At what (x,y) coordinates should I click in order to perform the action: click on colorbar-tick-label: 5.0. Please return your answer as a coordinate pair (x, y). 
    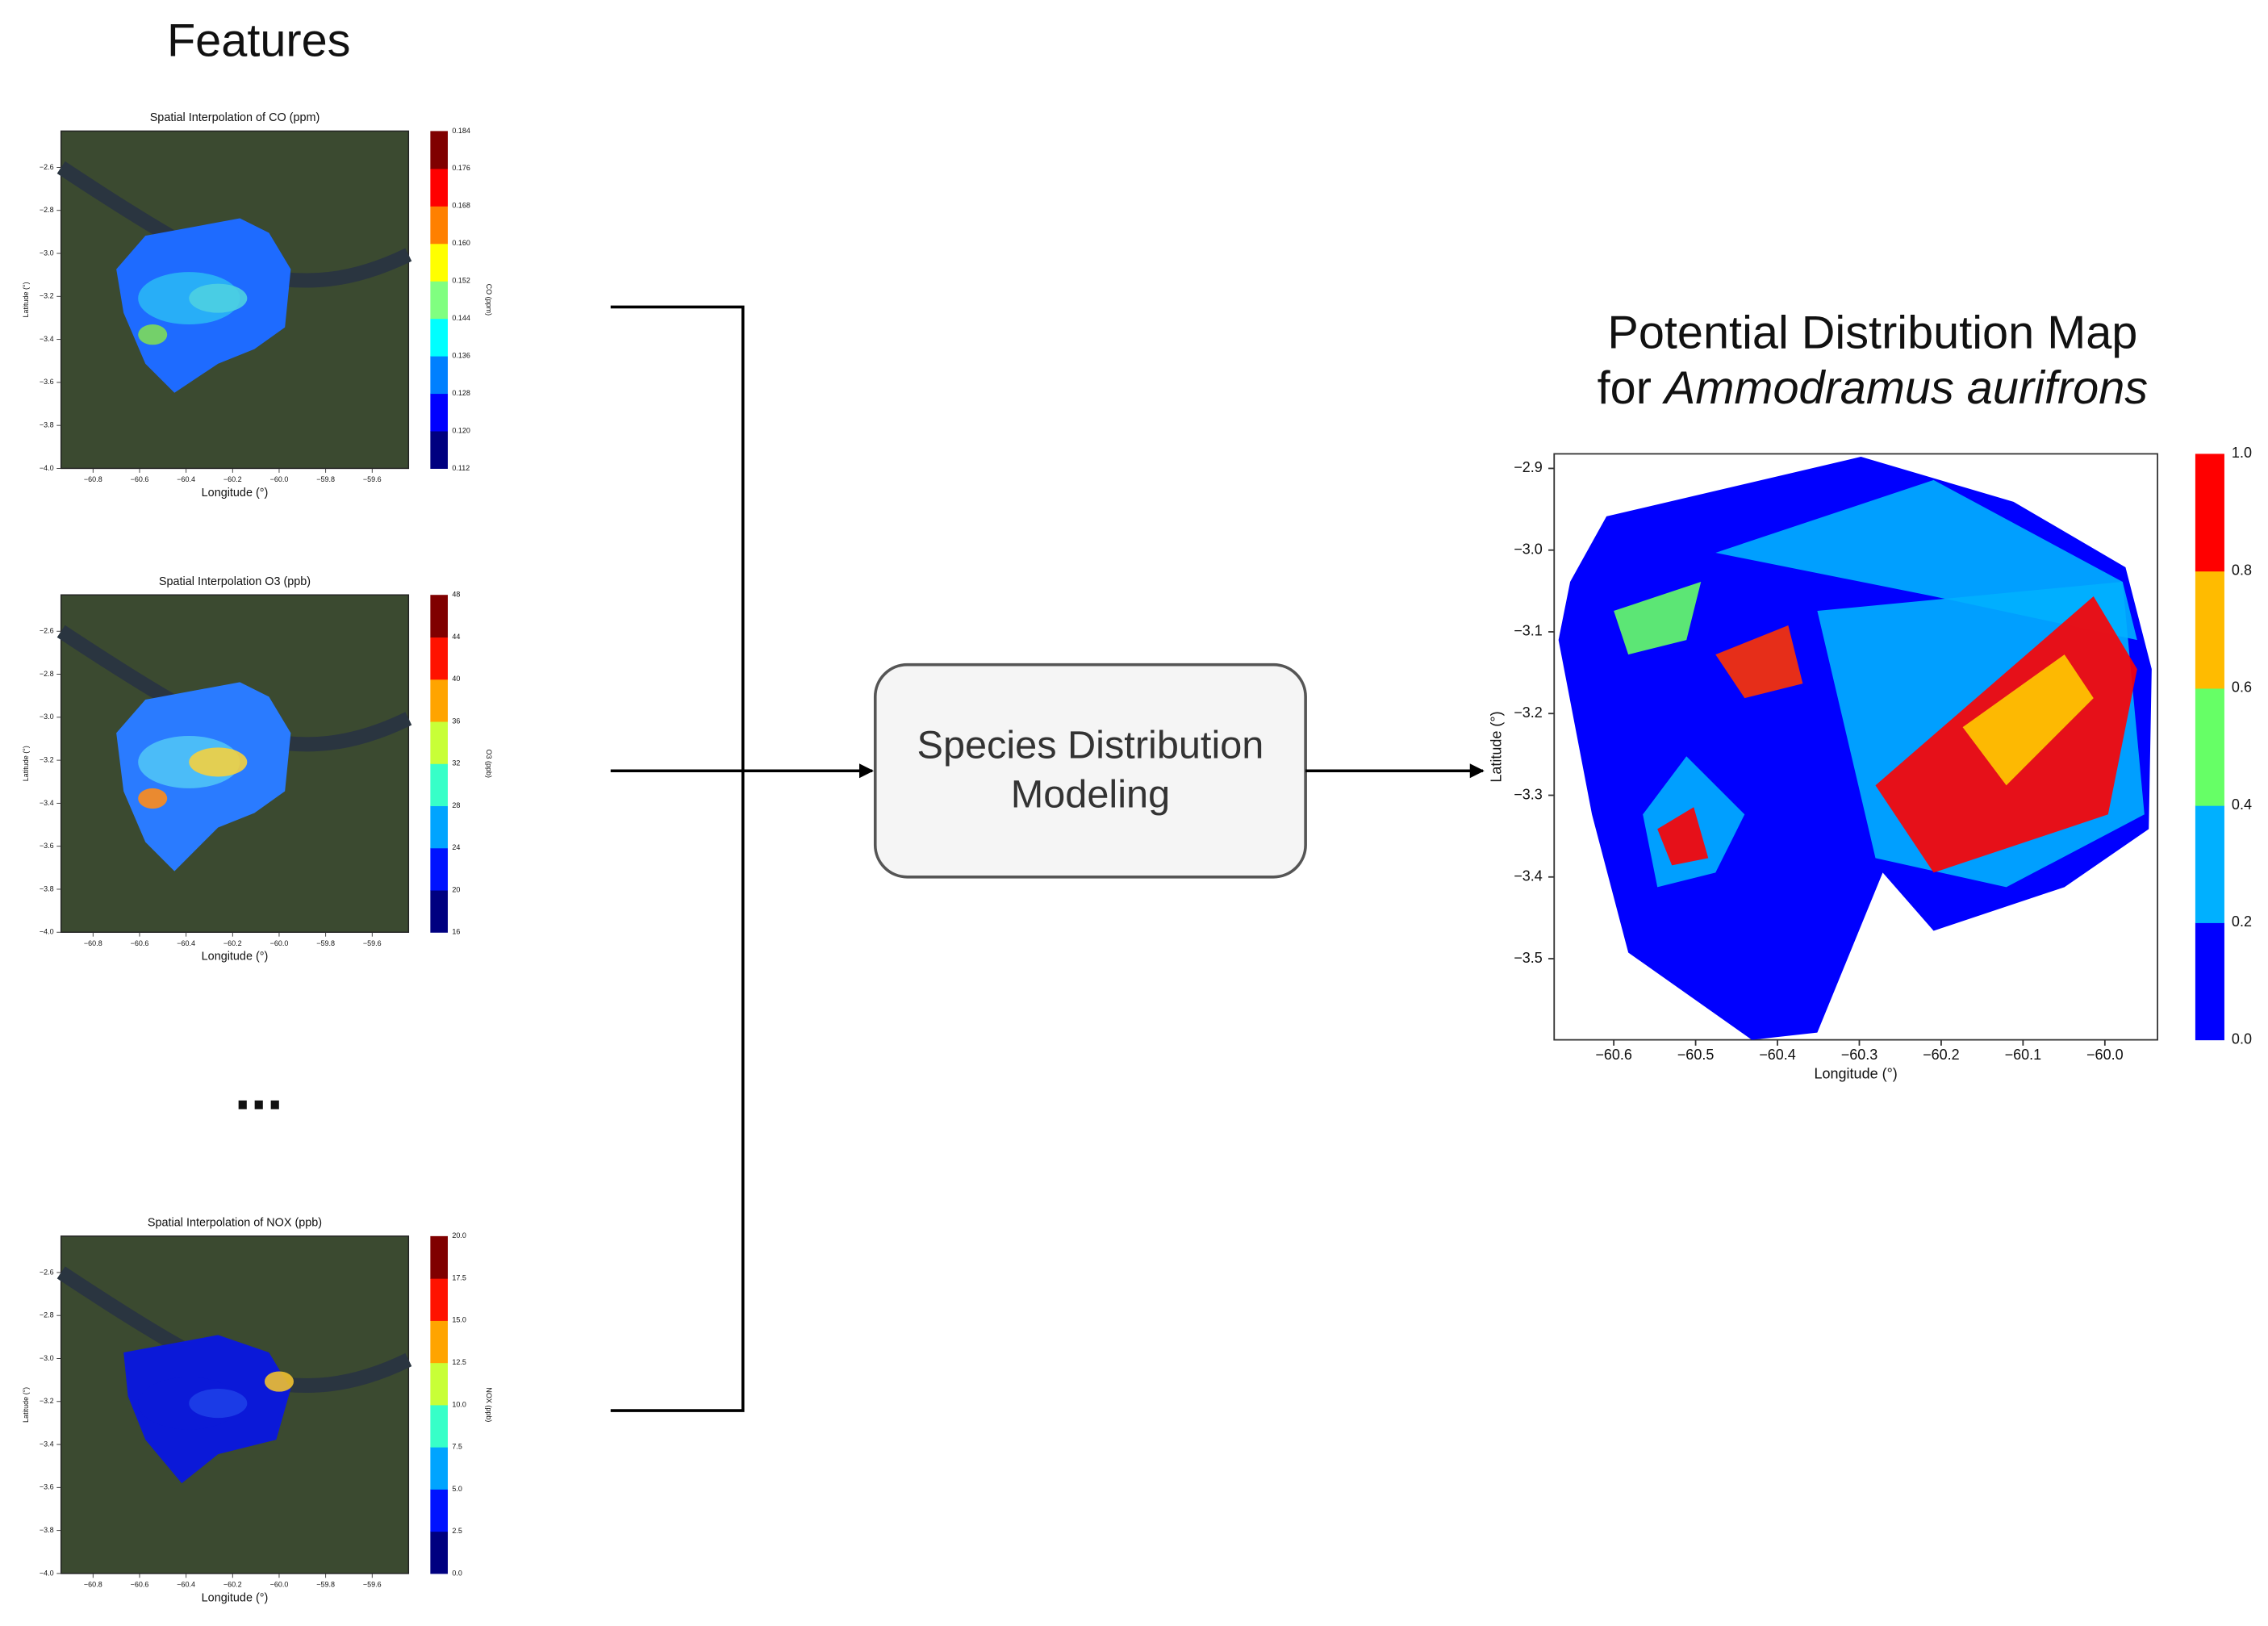
    Looking at the image, I should click on (457, 1489).